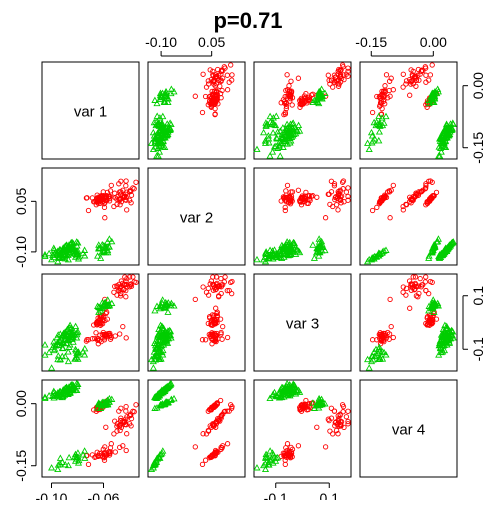  Describe the element at coordinates (433, 42) in the screenshot. I see `tick-label: 0.00` at that location.